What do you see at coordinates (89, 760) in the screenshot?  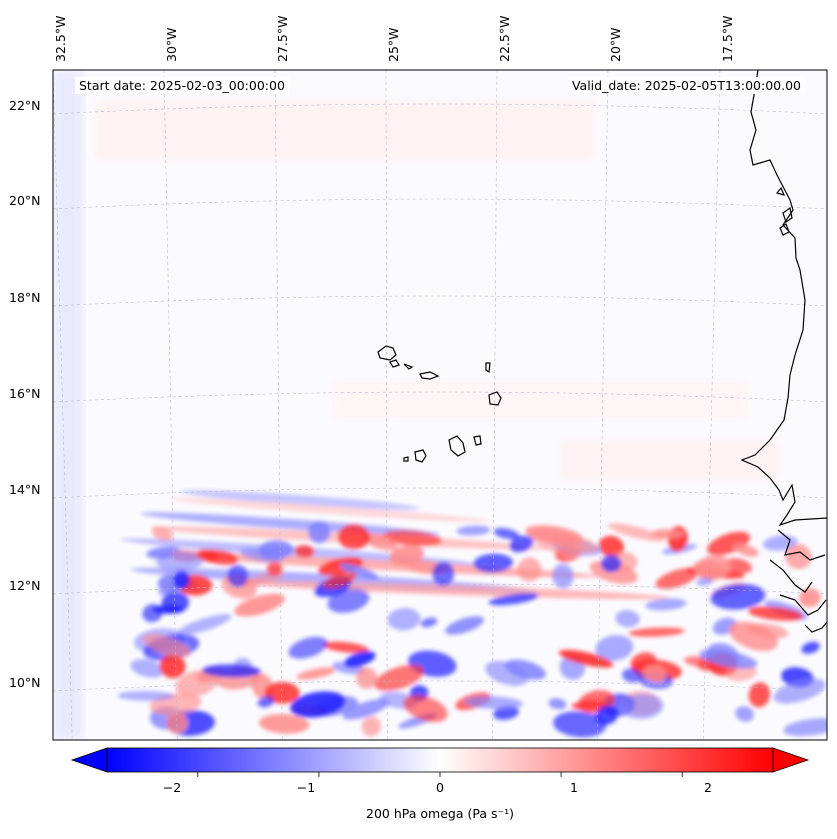 I see `colorbar-extend-min` at bounding box center [89, 760].